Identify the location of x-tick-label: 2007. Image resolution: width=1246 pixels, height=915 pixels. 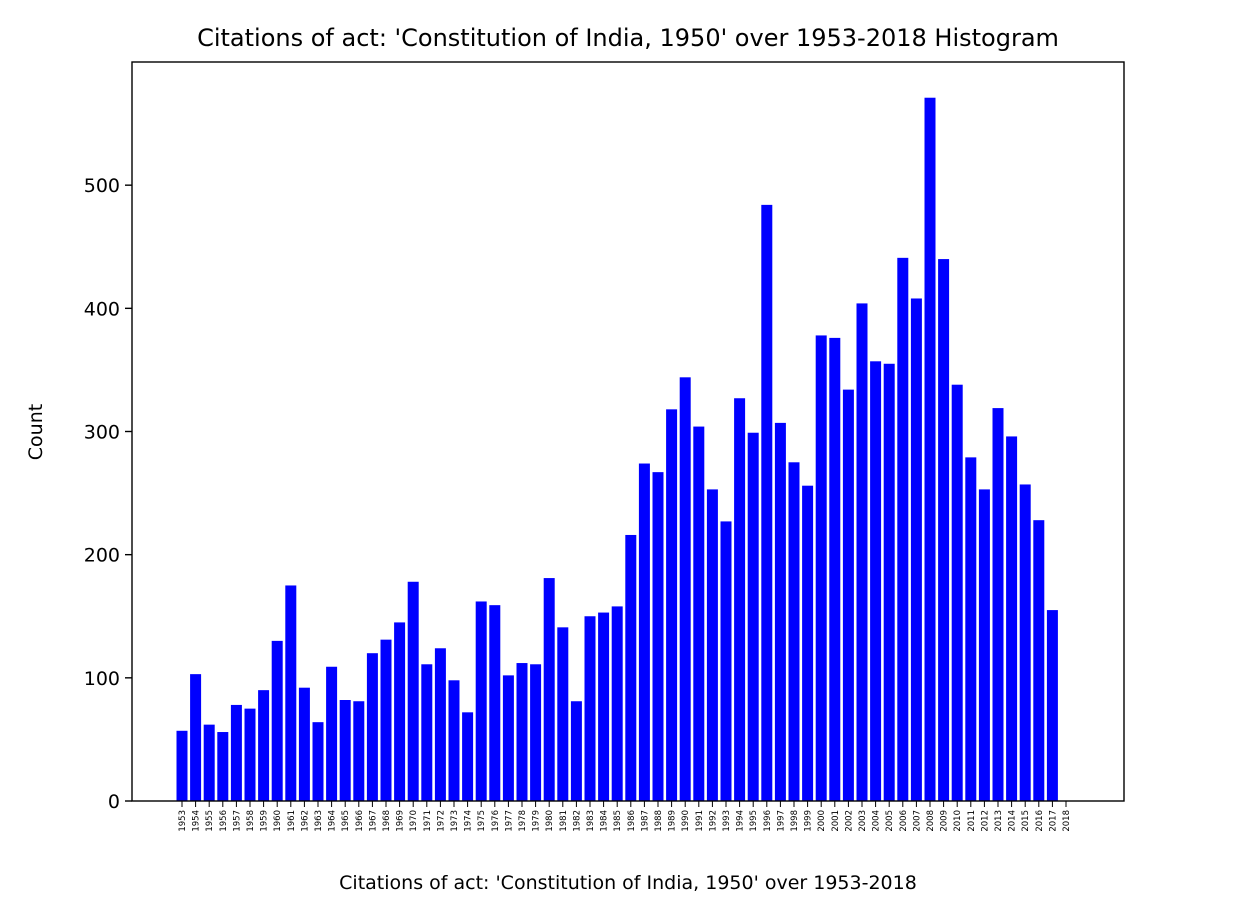
(917, 821).